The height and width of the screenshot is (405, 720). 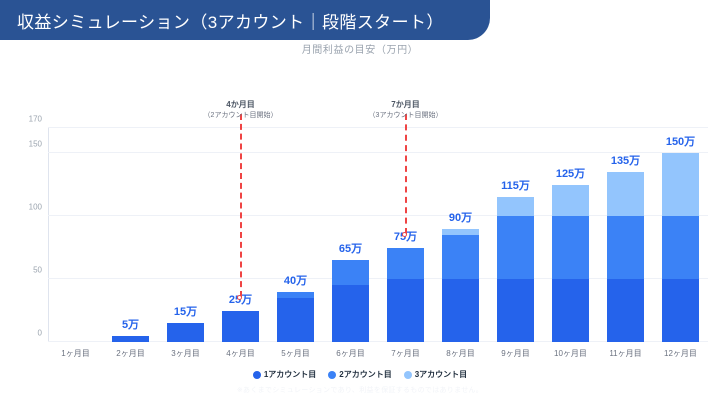 I want to click on bar-value-label: 150万, so click(x=680, y=142).